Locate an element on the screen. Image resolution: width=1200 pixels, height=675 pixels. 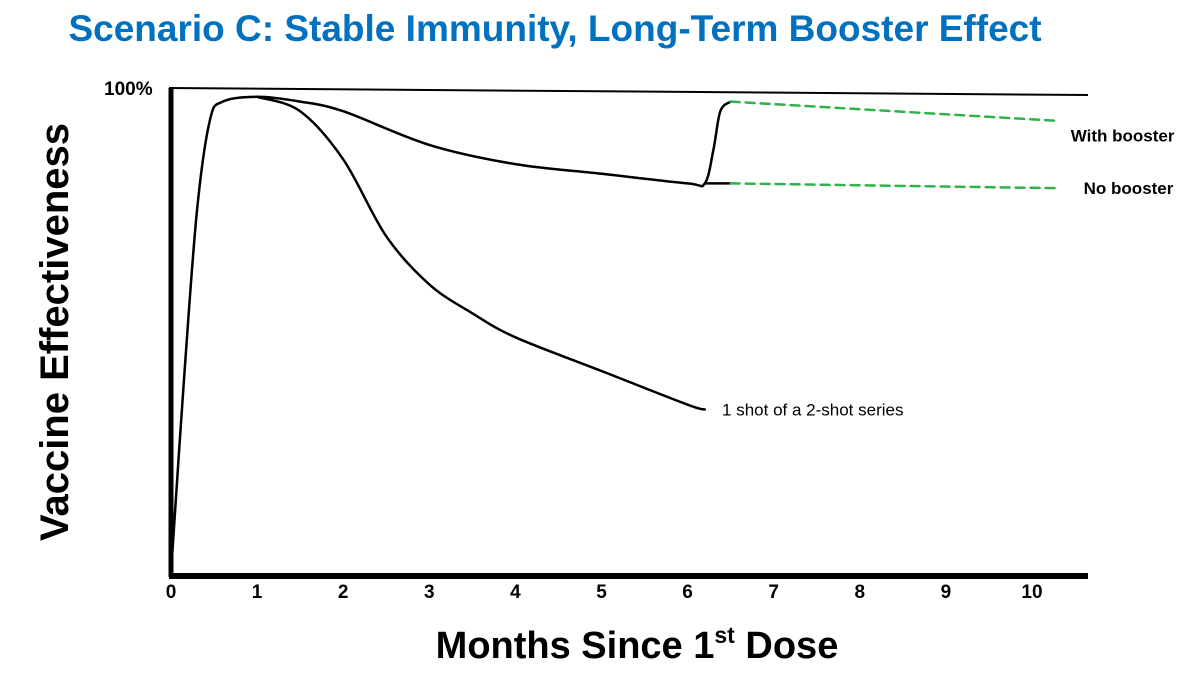
x-tick-label: 0 is located at coordinates (171, 592).